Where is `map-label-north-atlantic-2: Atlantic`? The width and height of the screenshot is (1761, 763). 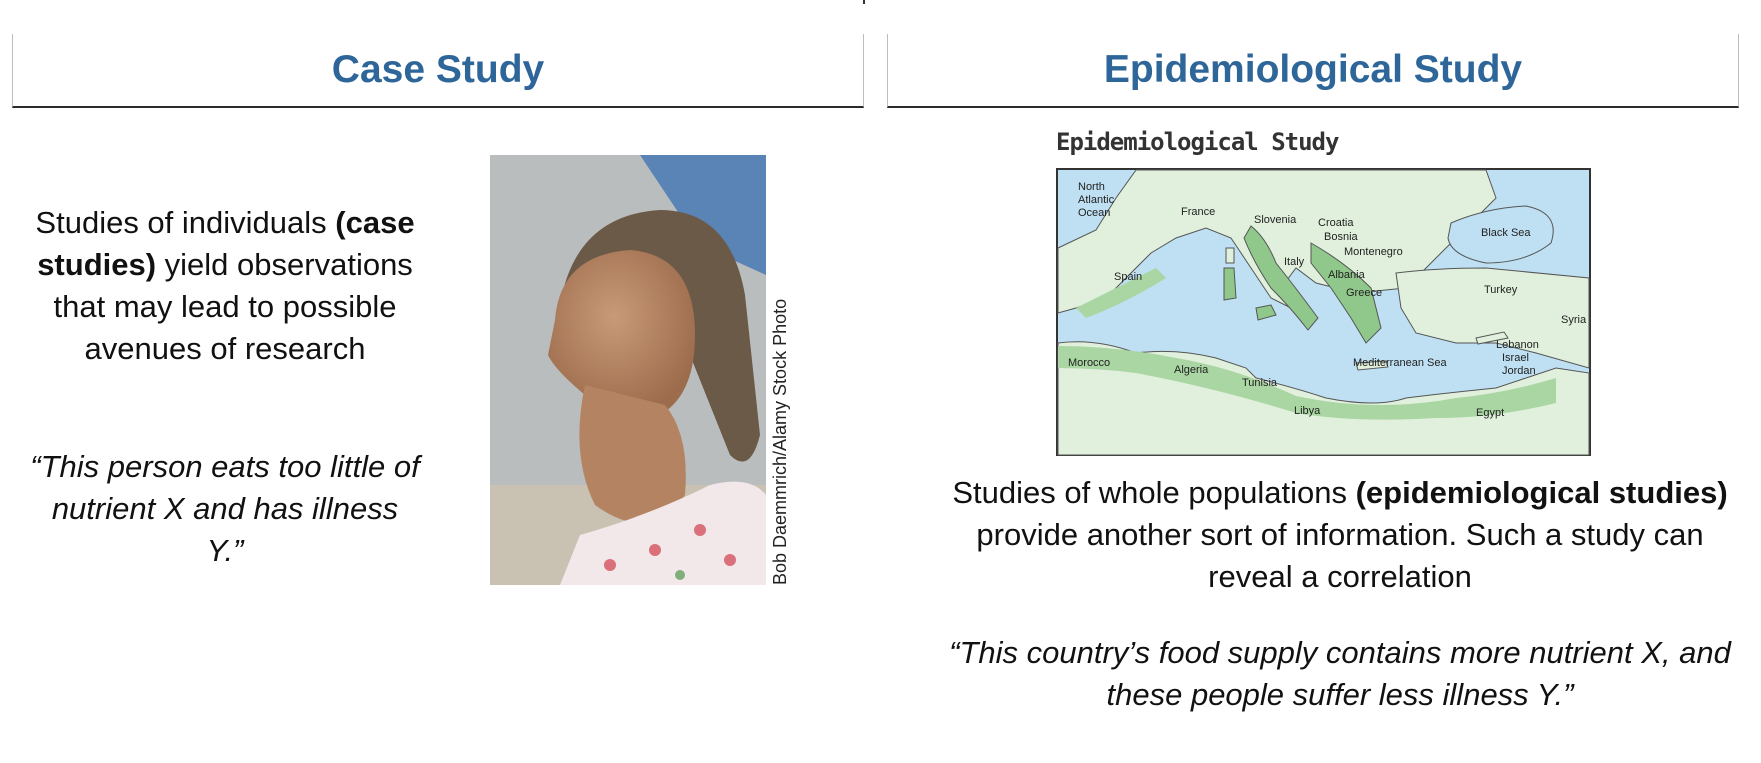 map-label-north-atlantic-2: Atlantic is located at coordinates (1096, 200).